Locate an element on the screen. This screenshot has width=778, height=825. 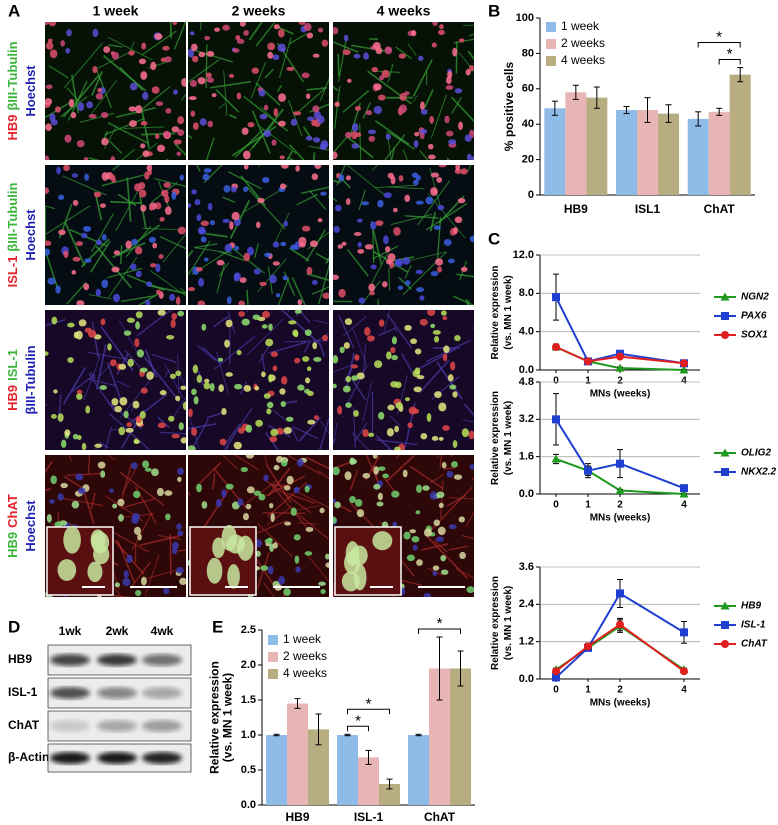
x-tick-label: HB9 is located at coordinates (297, 817).